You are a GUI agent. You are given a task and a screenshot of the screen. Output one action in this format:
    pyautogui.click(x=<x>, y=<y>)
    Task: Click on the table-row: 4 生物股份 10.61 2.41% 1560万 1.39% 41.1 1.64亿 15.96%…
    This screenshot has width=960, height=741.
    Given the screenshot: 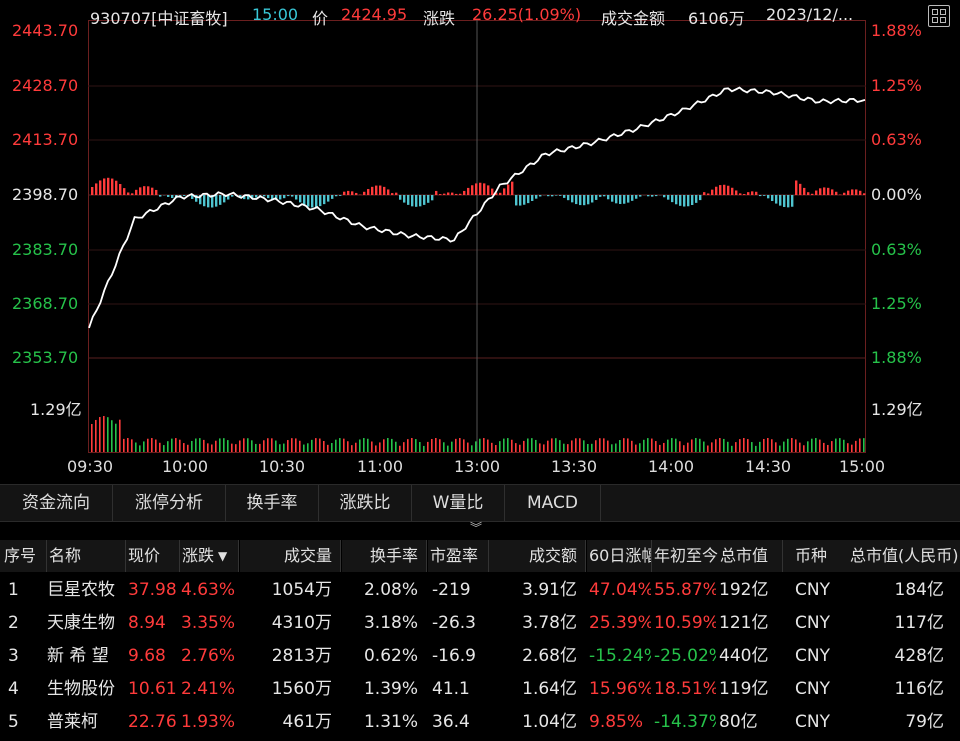 What is the action you would take?
    pyautogui.click(x=480, y=689)
    